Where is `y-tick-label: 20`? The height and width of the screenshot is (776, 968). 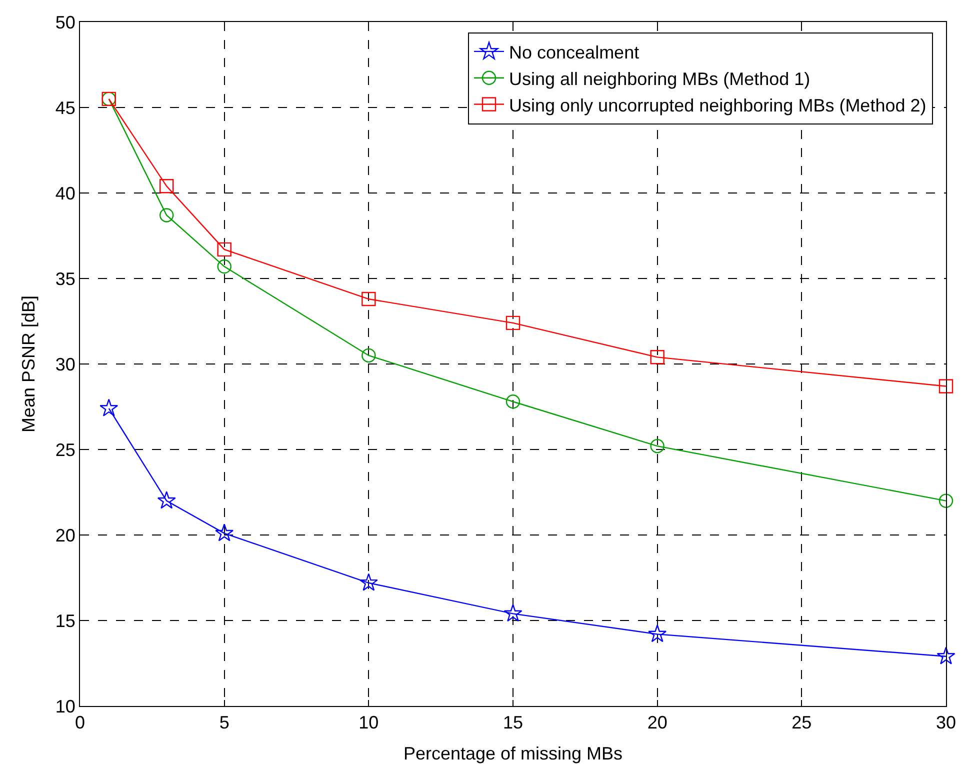 y-tick-label: 20 is located at coordinates (65, 535).